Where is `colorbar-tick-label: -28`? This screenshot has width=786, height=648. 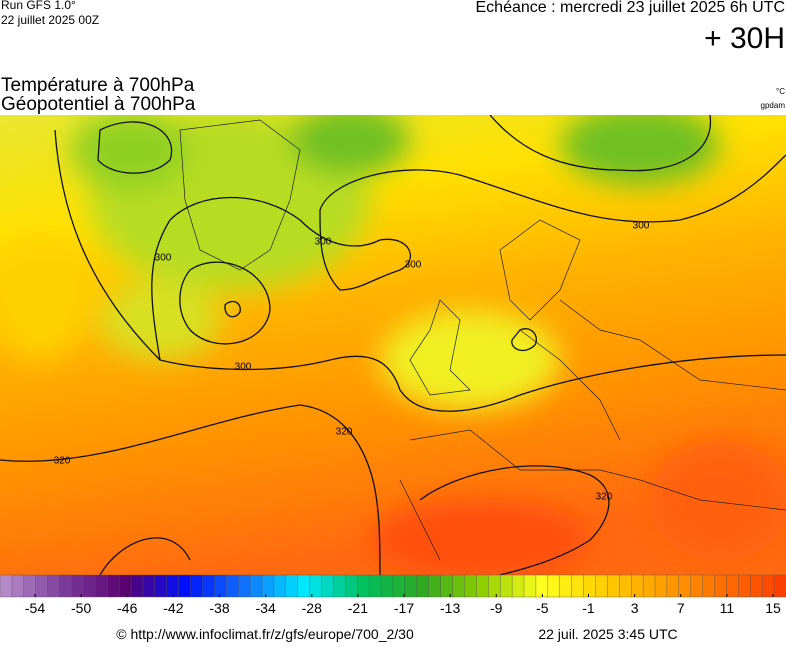 colorbar-tick-label: -28 is located at coordinates (312, 608).